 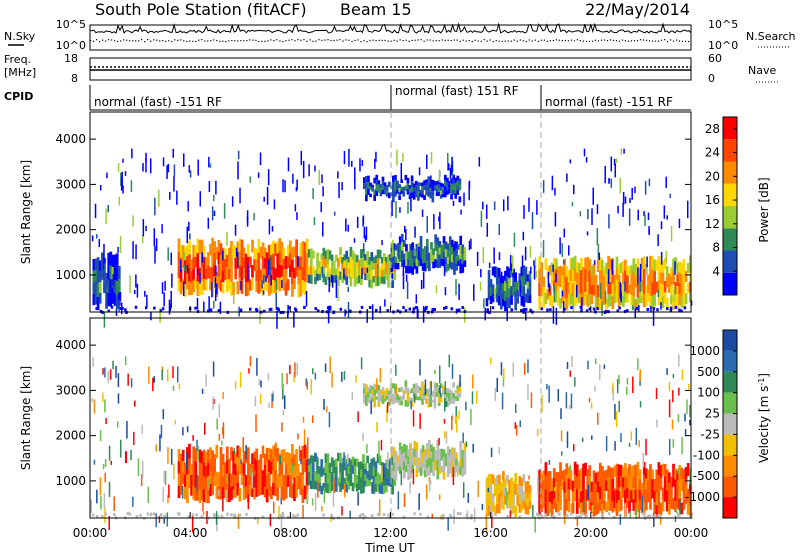 What do you see at coordinates (71, 45) in the screenshot?
I see `noise-left-tick-bottom: 10^0` at bounding box center [71, 45].